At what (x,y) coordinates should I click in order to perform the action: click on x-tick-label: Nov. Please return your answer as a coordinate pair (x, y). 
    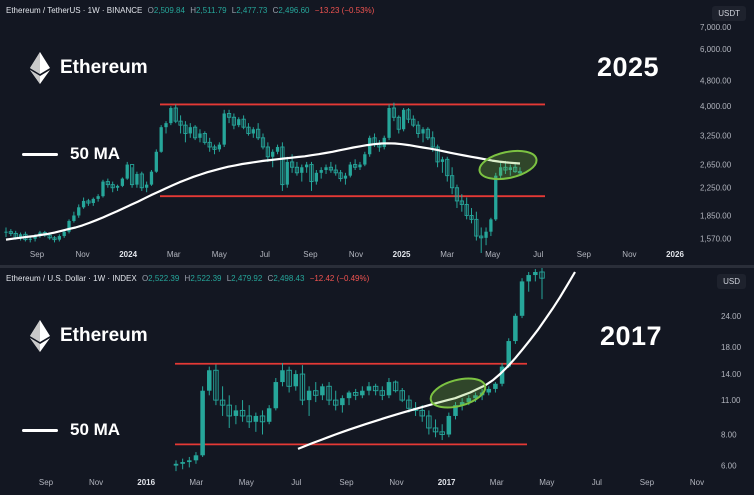
    Looking at the image, I should click on (629, 254).